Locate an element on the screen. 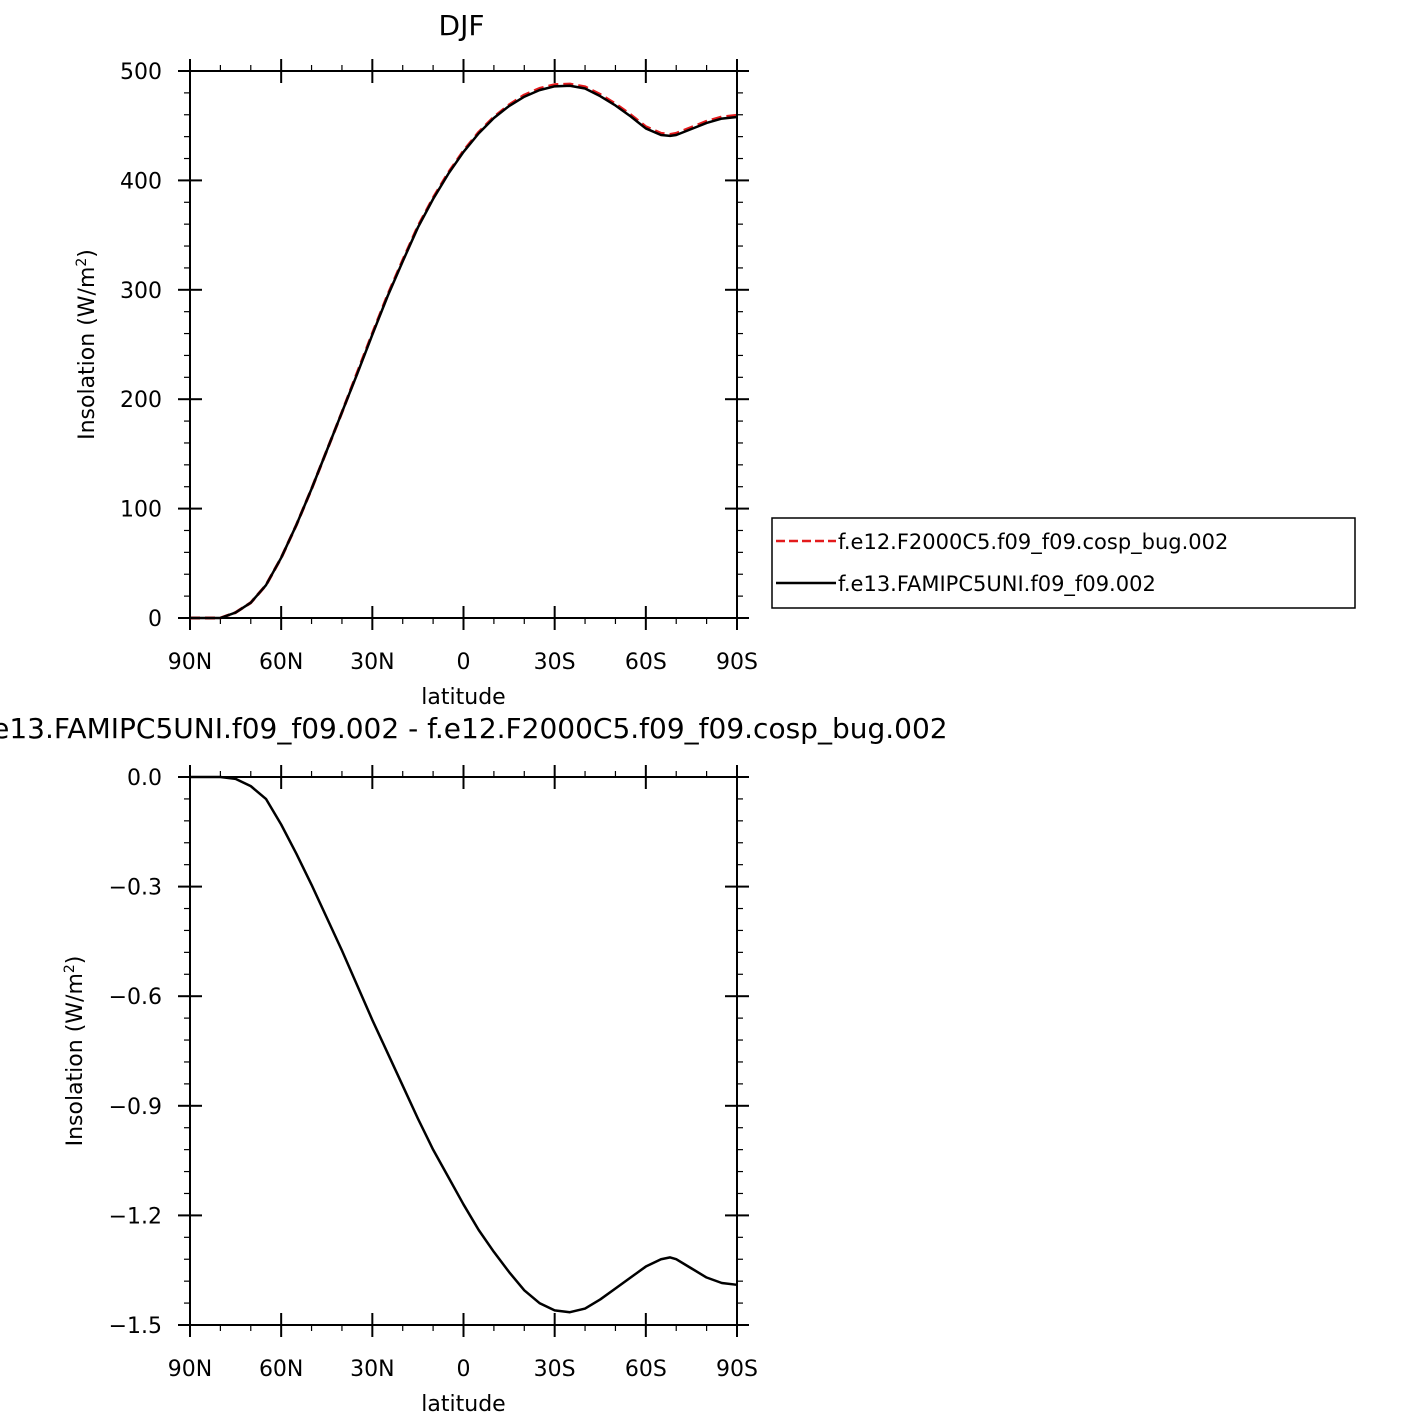  y-tick-label: 0 is located at coordinates (155, 619).